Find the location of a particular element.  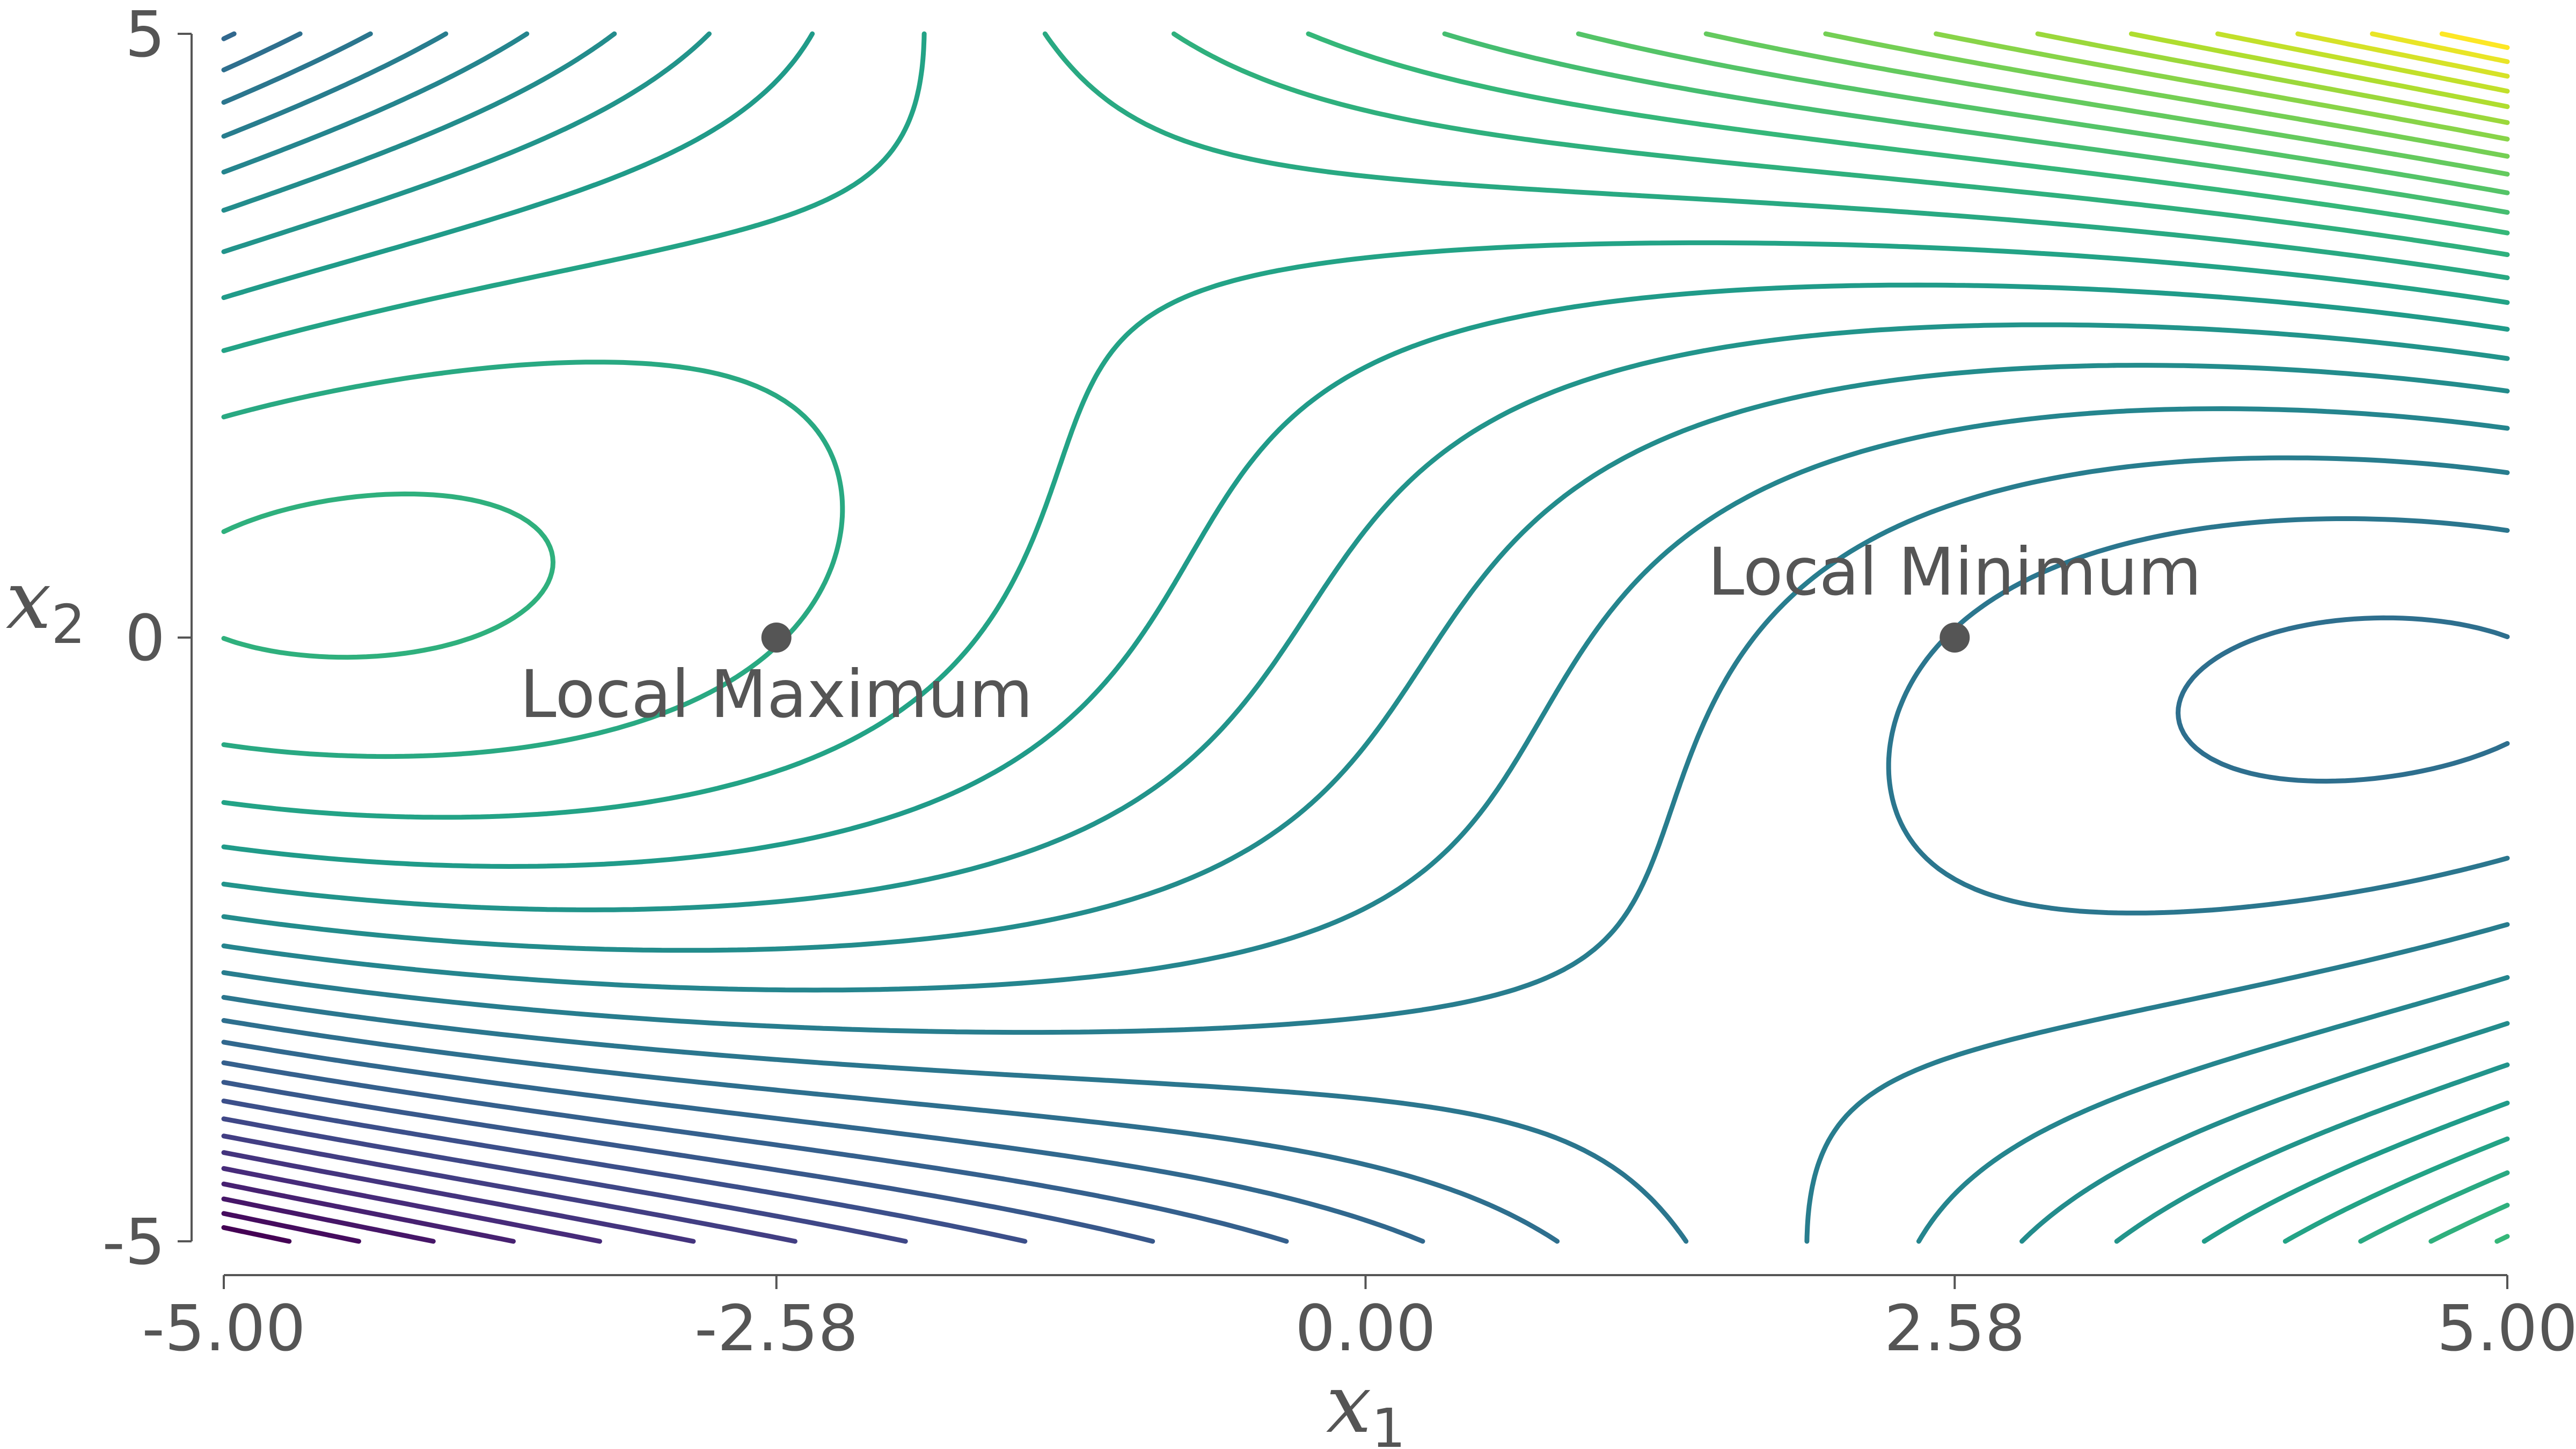

x-ticks: -5.00 -2.58 0.00 2.58 5.00 is located at coordinates (1359, 1320).